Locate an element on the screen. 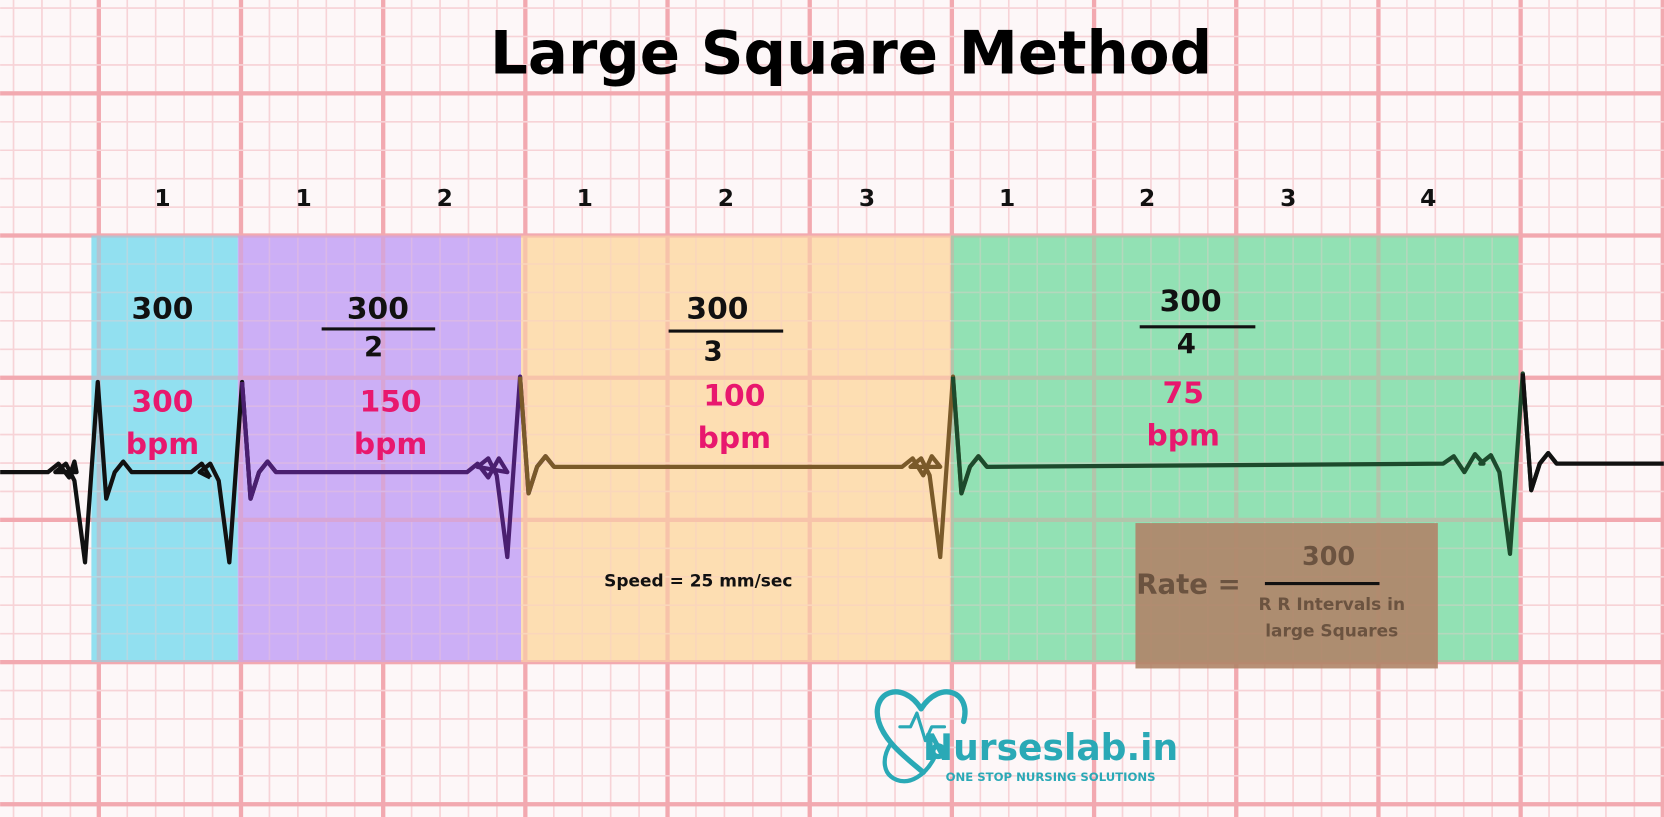 Image resolution: width=1664 pixels, height=817 pixels. formula-denominator: R R Intervals in is located at coordinates (1331, 605).